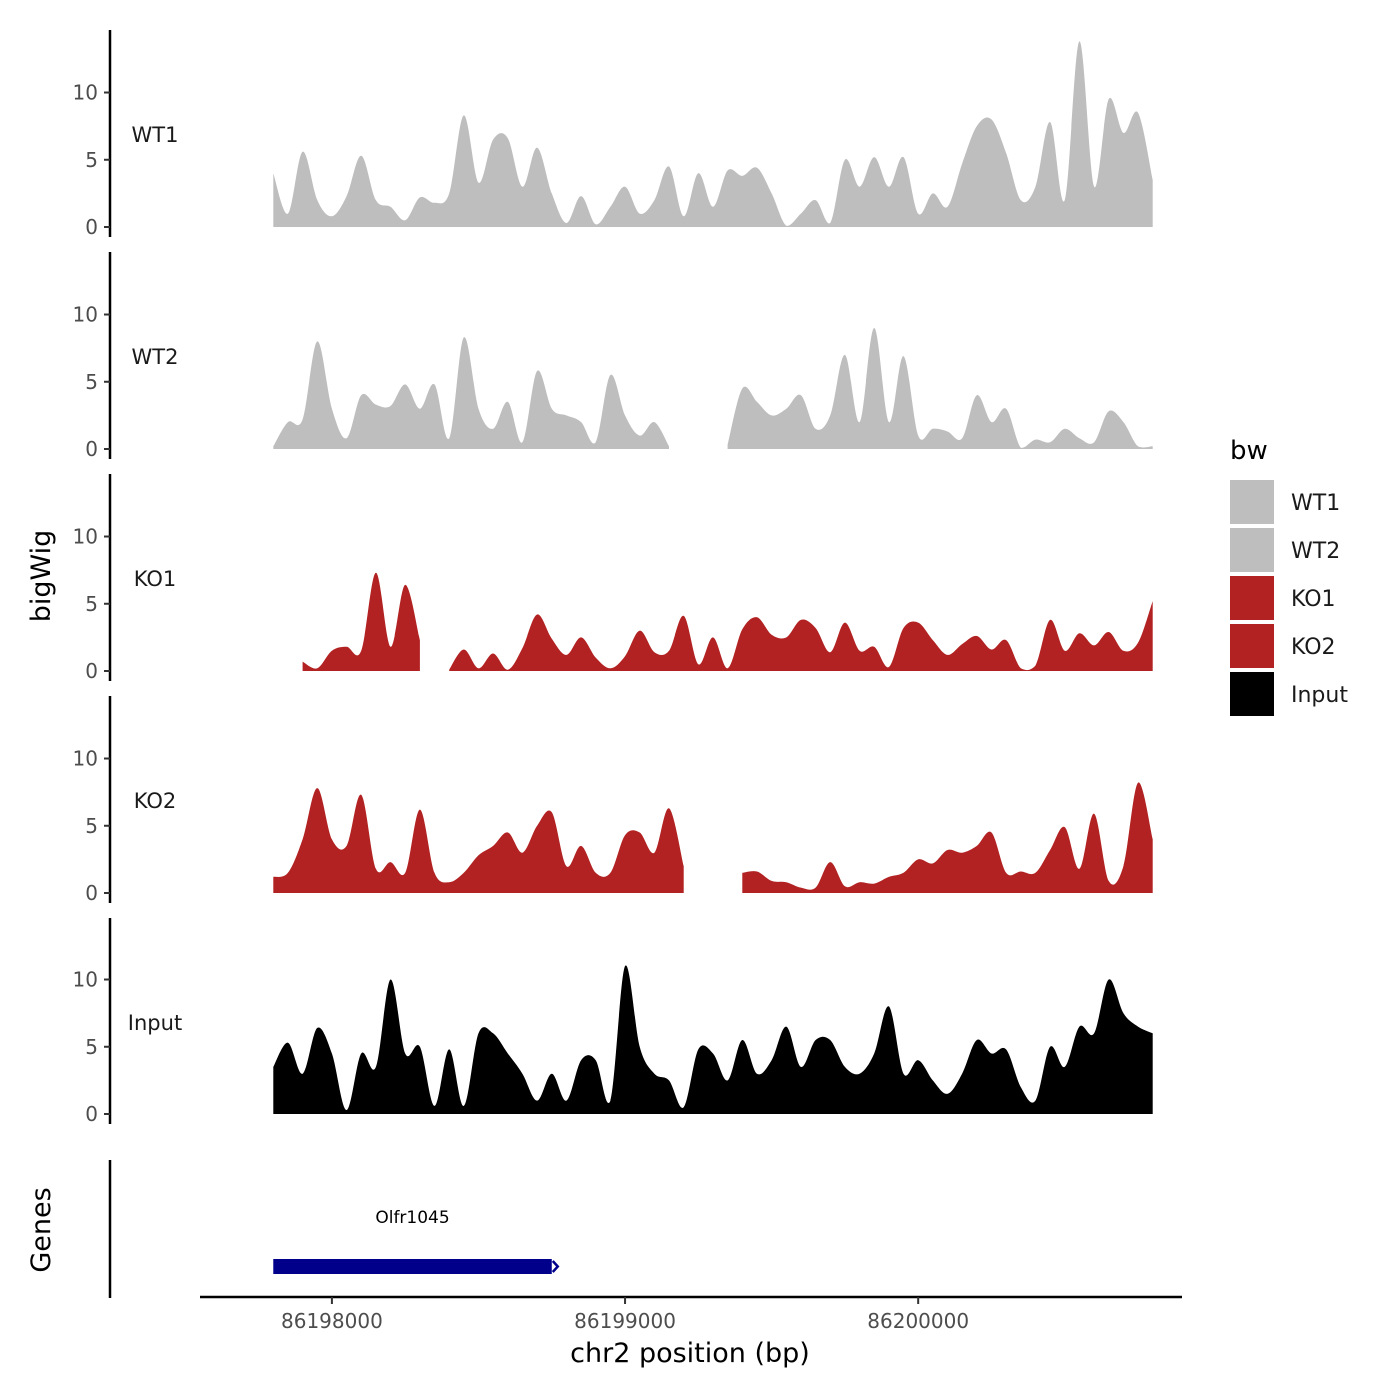 The width and height of the screenshot is (1400, 1400). What do you see at coordinates (412, 1218) in the screenshot?
I see `gene-label: Olfr1045` at bounding box center [412, 1218].